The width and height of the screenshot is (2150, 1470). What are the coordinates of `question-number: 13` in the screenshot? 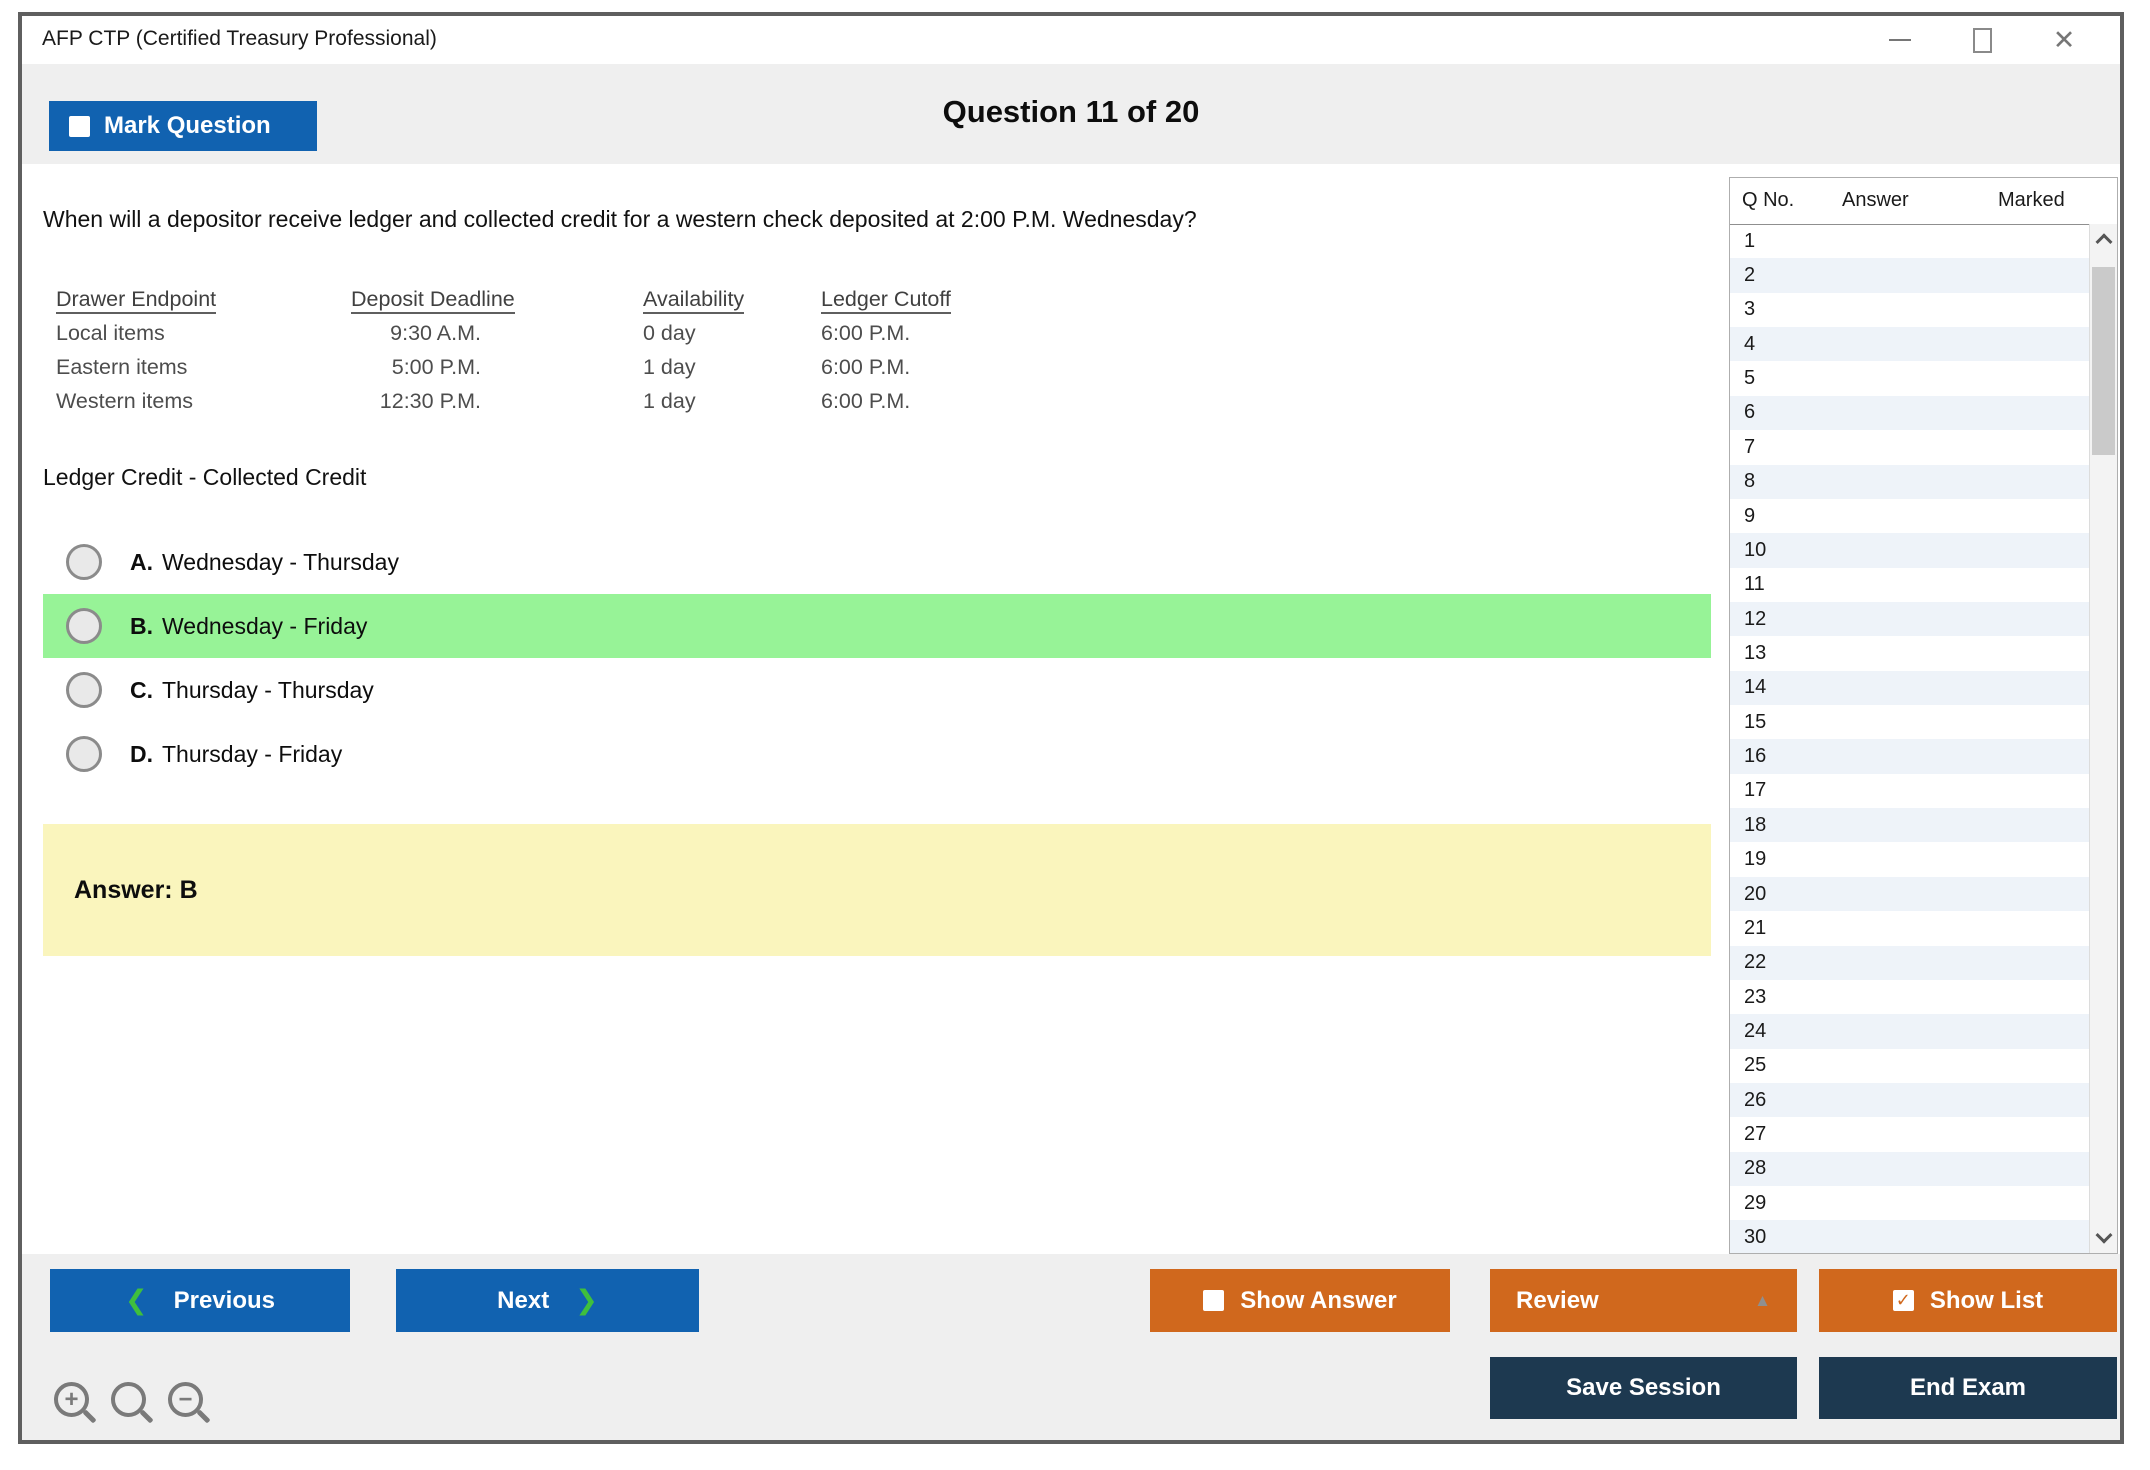 It's located at (1755, 652).